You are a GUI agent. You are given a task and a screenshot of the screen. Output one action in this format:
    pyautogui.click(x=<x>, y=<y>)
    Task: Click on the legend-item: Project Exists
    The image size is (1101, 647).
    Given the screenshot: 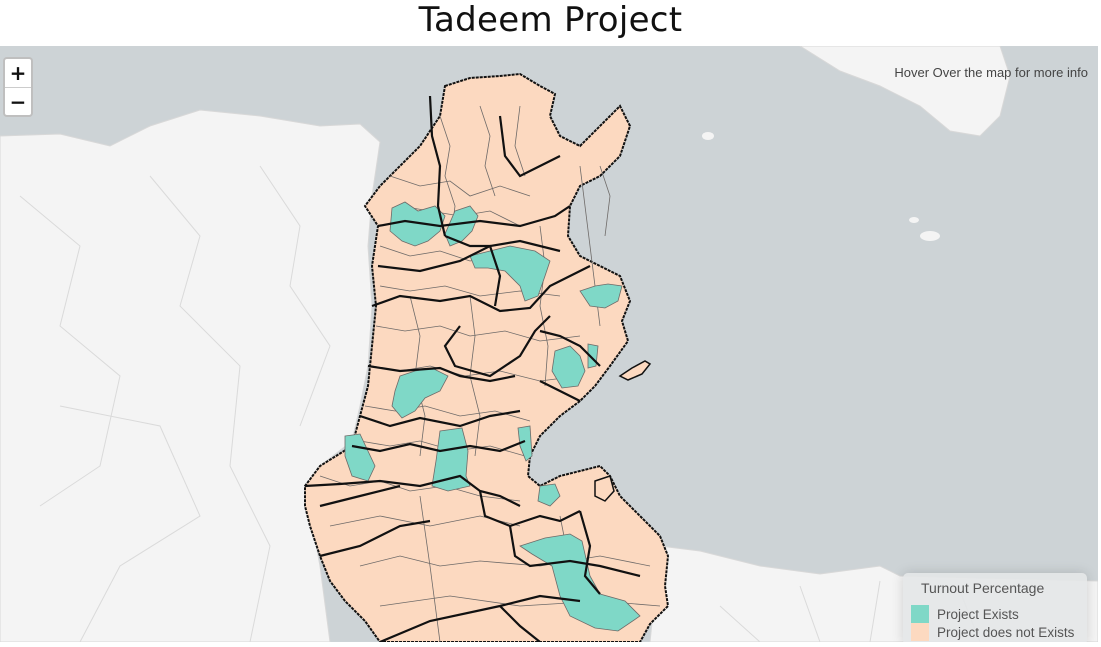 What is the action you would take?
    pyautogui.click(x=995, y=614)
    